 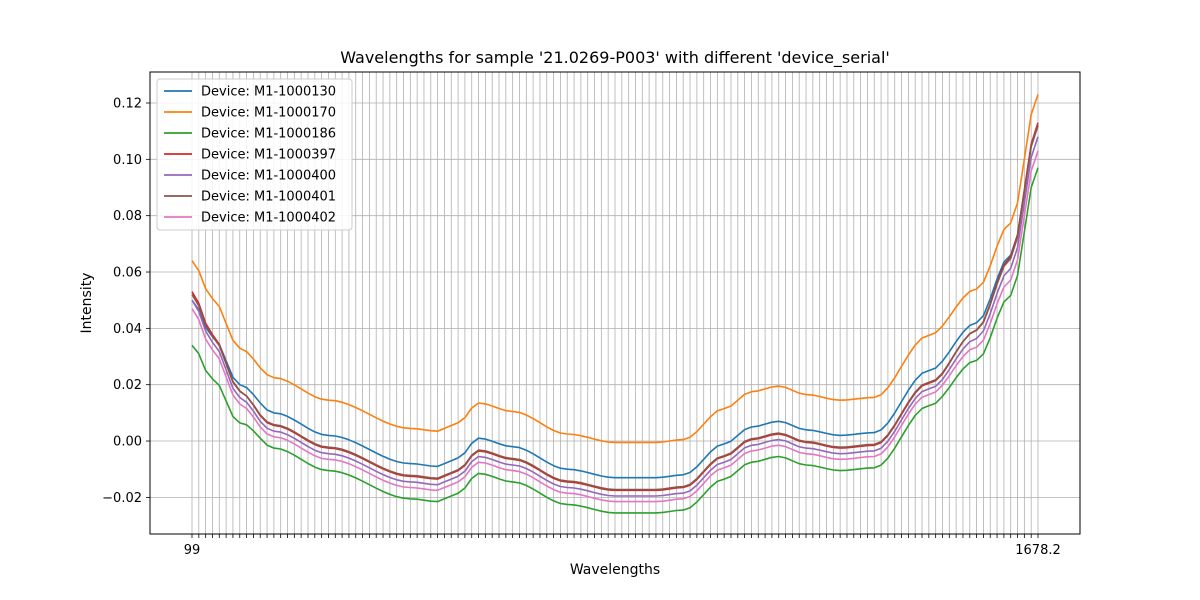 I want to click on y-tick-label: 0.12, so click(x=127, y=103).